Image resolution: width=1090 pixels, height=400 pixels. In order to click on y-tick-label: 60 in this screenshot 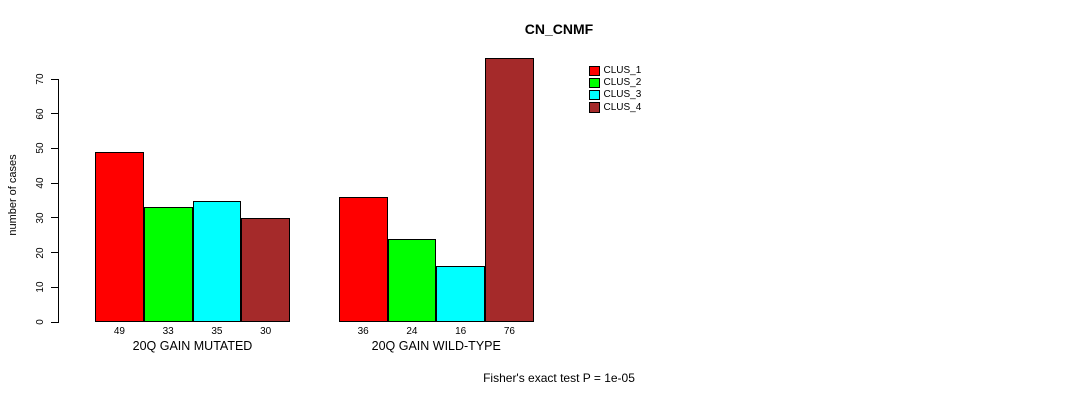, I will do `click(40, 114)`.